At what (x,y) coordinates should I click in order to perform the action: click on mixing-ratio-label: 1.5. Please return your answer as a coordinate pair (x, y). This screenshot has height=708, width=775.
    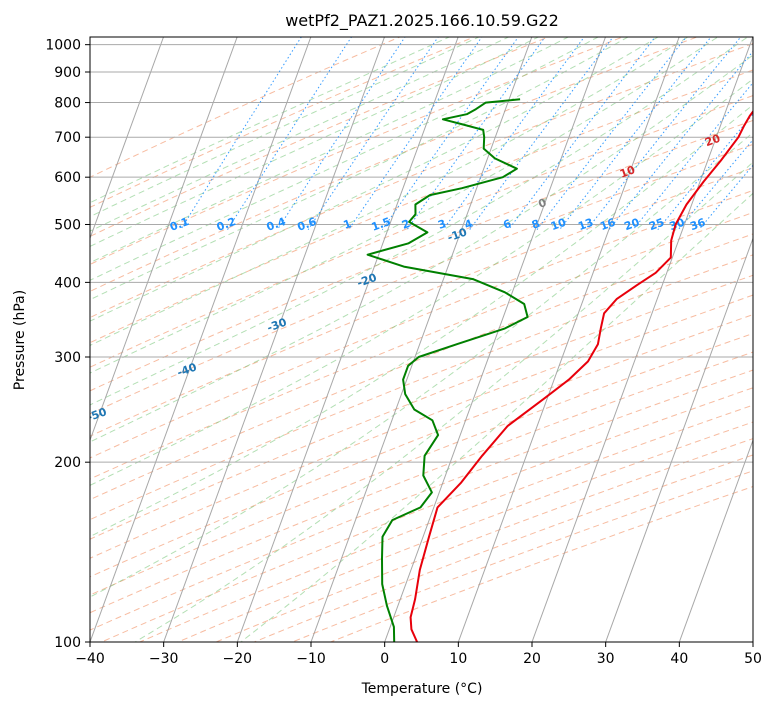
    Looking at the image, I should click on (381, 224).